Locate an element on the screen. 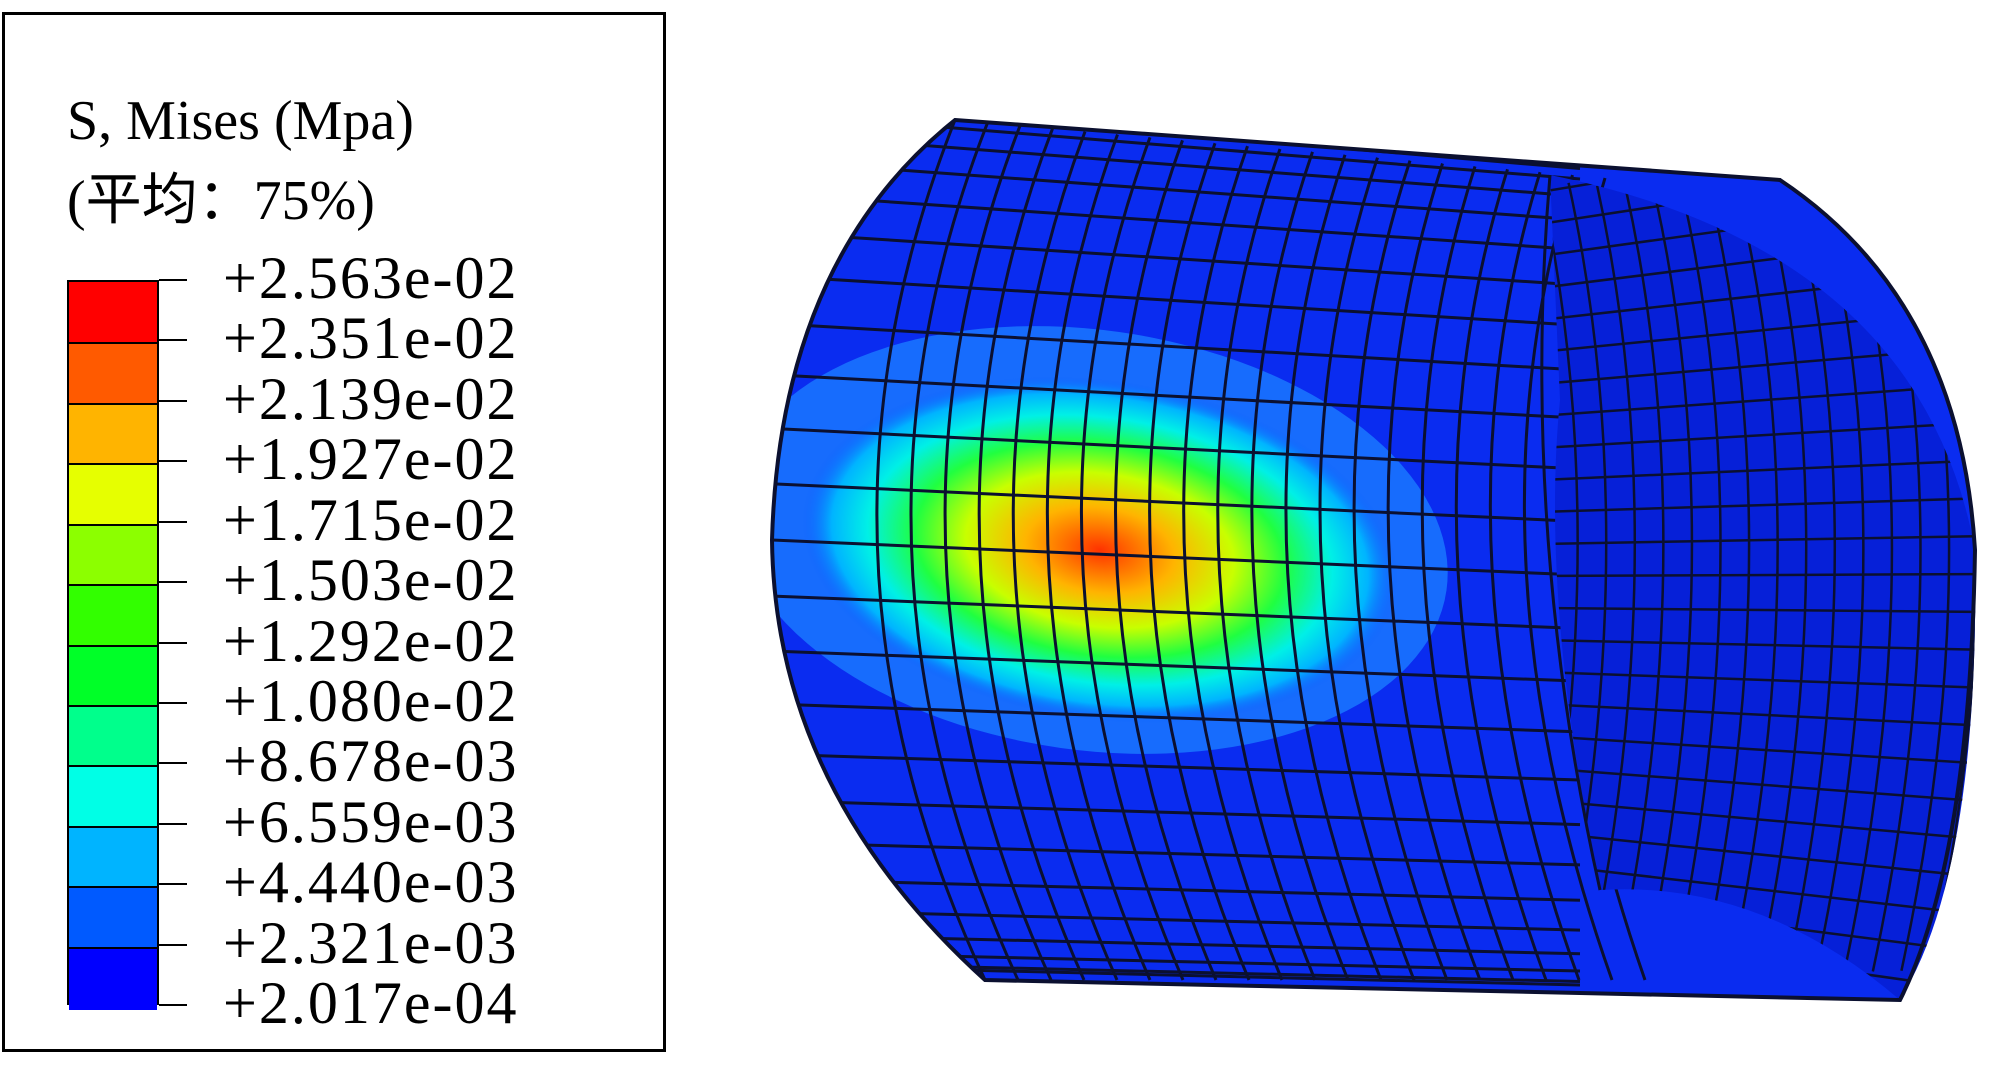 This screenshot has height=1071, width=2000. legend-title: S, Mises (Mpa) is located at coordinates (240, 121).